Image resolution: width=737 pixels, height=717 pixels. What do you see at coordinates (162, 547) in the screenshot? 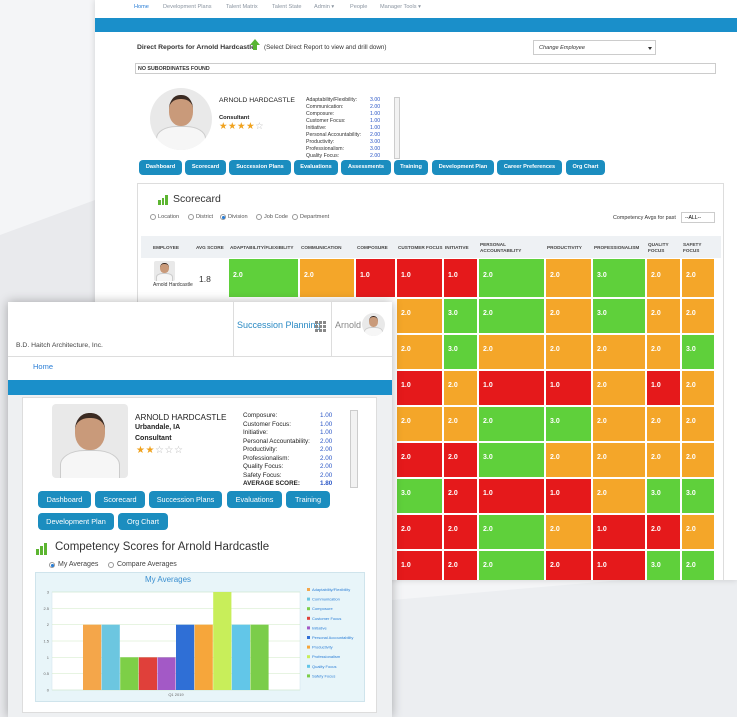
I see `competency-title: Competency Scores for Arnold Hardcastle` at bounding box center [162, 547].